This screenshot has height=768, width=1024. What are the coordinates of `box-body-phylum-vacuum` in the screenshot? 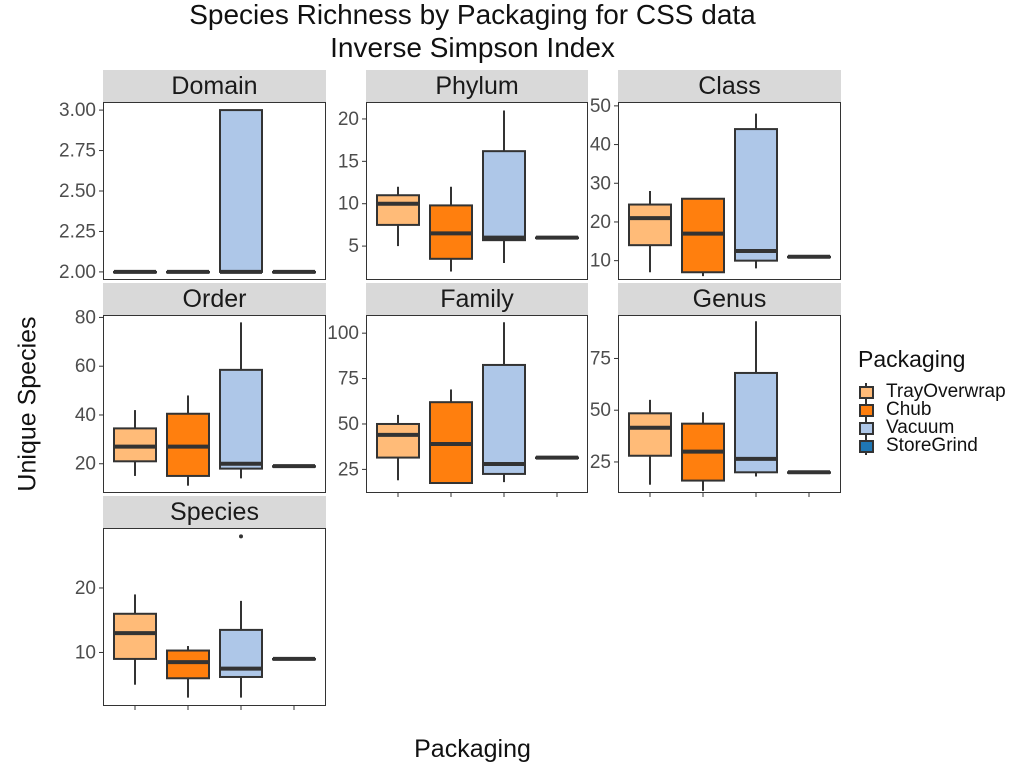 It's located at (504, 196).